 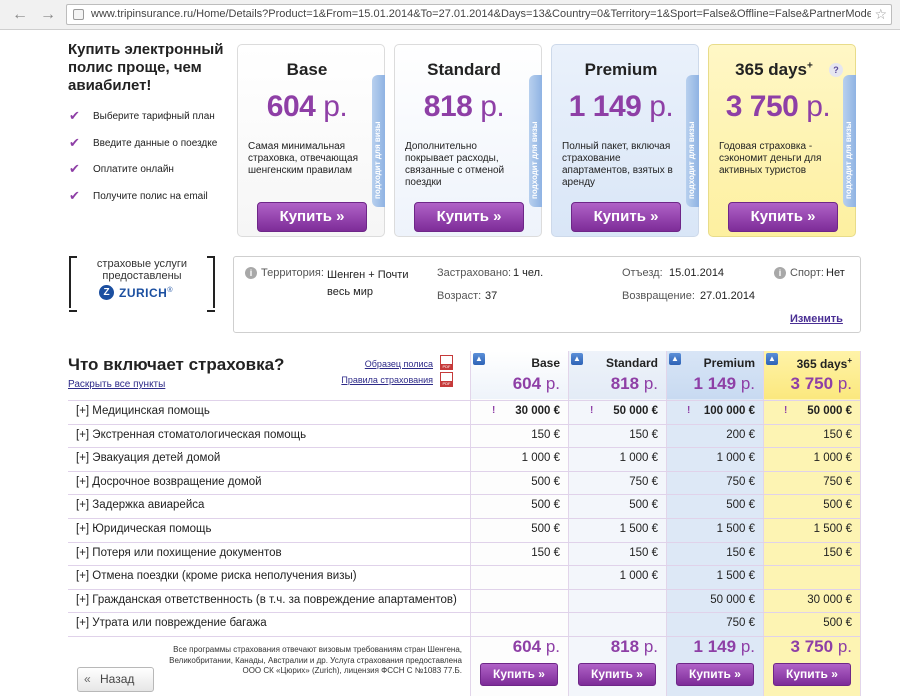 I want to click on column-365-days-bg, so click(x=811, y=523).